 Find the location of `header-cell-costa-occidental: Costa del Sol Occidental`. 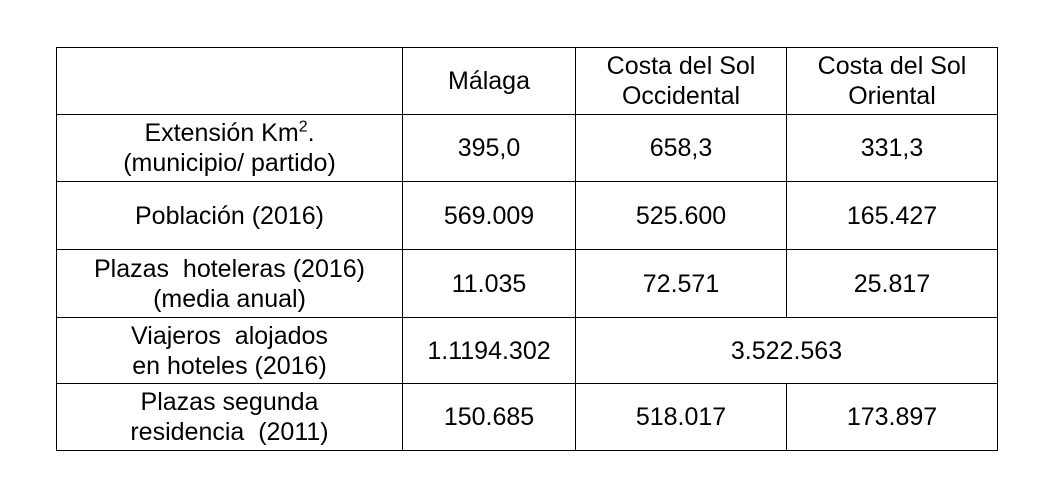

header-cell-costa-occidental: Costa del Sol Occidental is located at coordinates (681, 81).